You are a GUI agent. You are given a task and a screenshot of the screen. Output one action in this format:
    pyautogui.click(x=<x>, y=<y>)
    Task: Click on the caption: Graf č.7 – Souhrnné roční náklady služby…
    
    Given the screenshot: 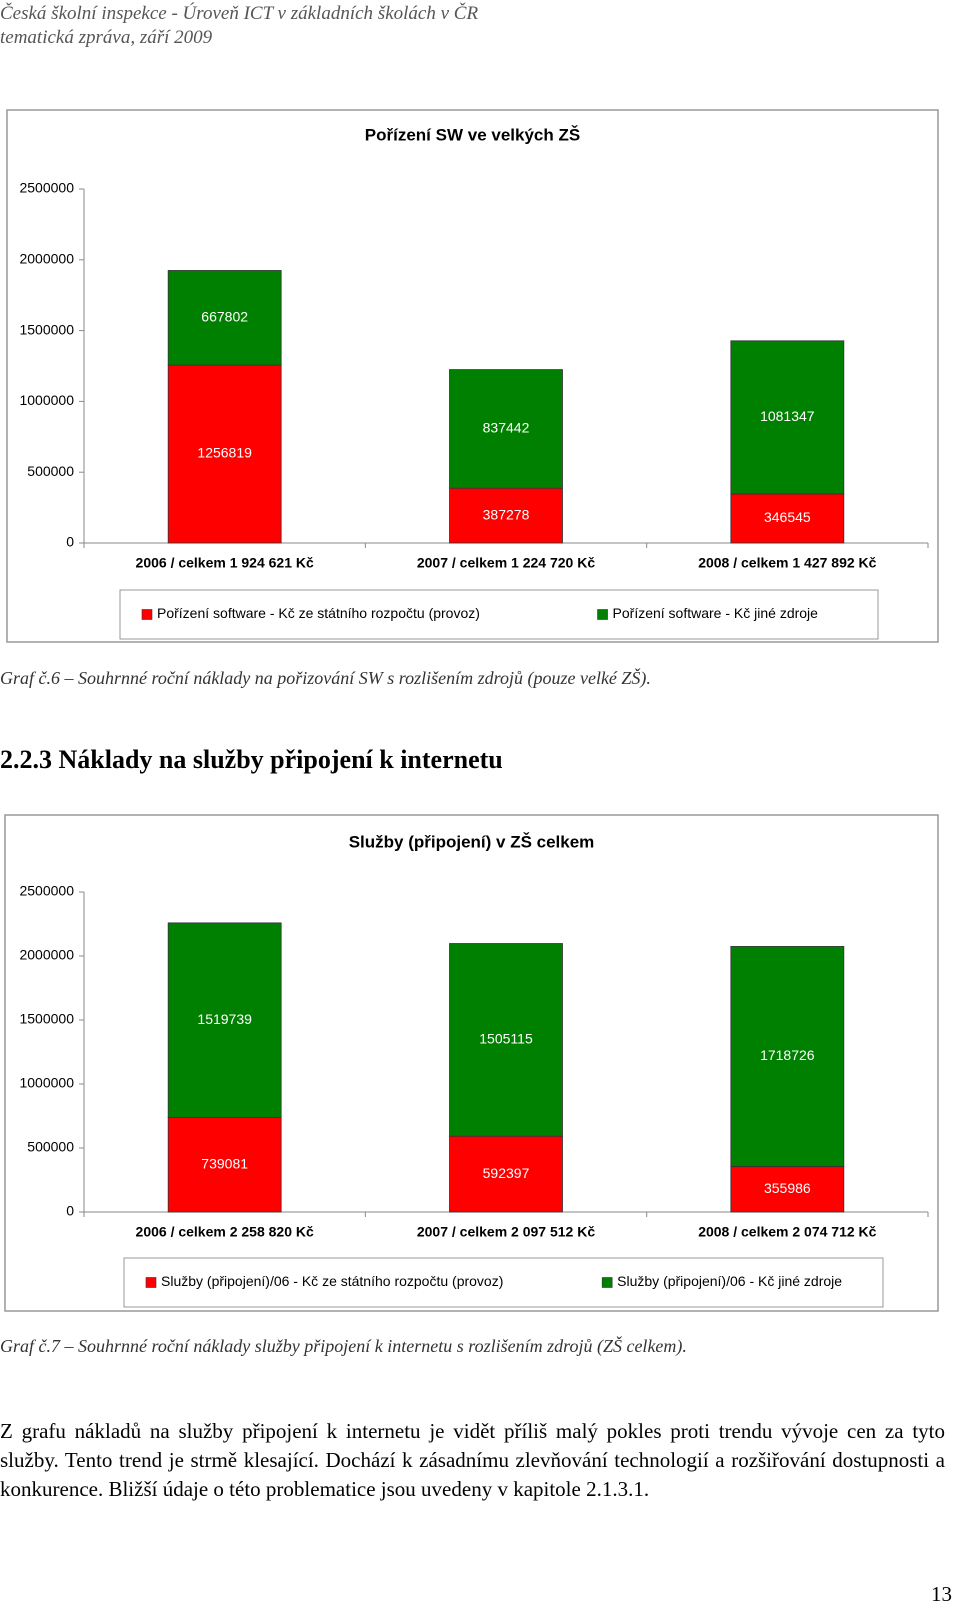 What is the action you would take?
    pyautogui.click(x=343, y=1346)
    